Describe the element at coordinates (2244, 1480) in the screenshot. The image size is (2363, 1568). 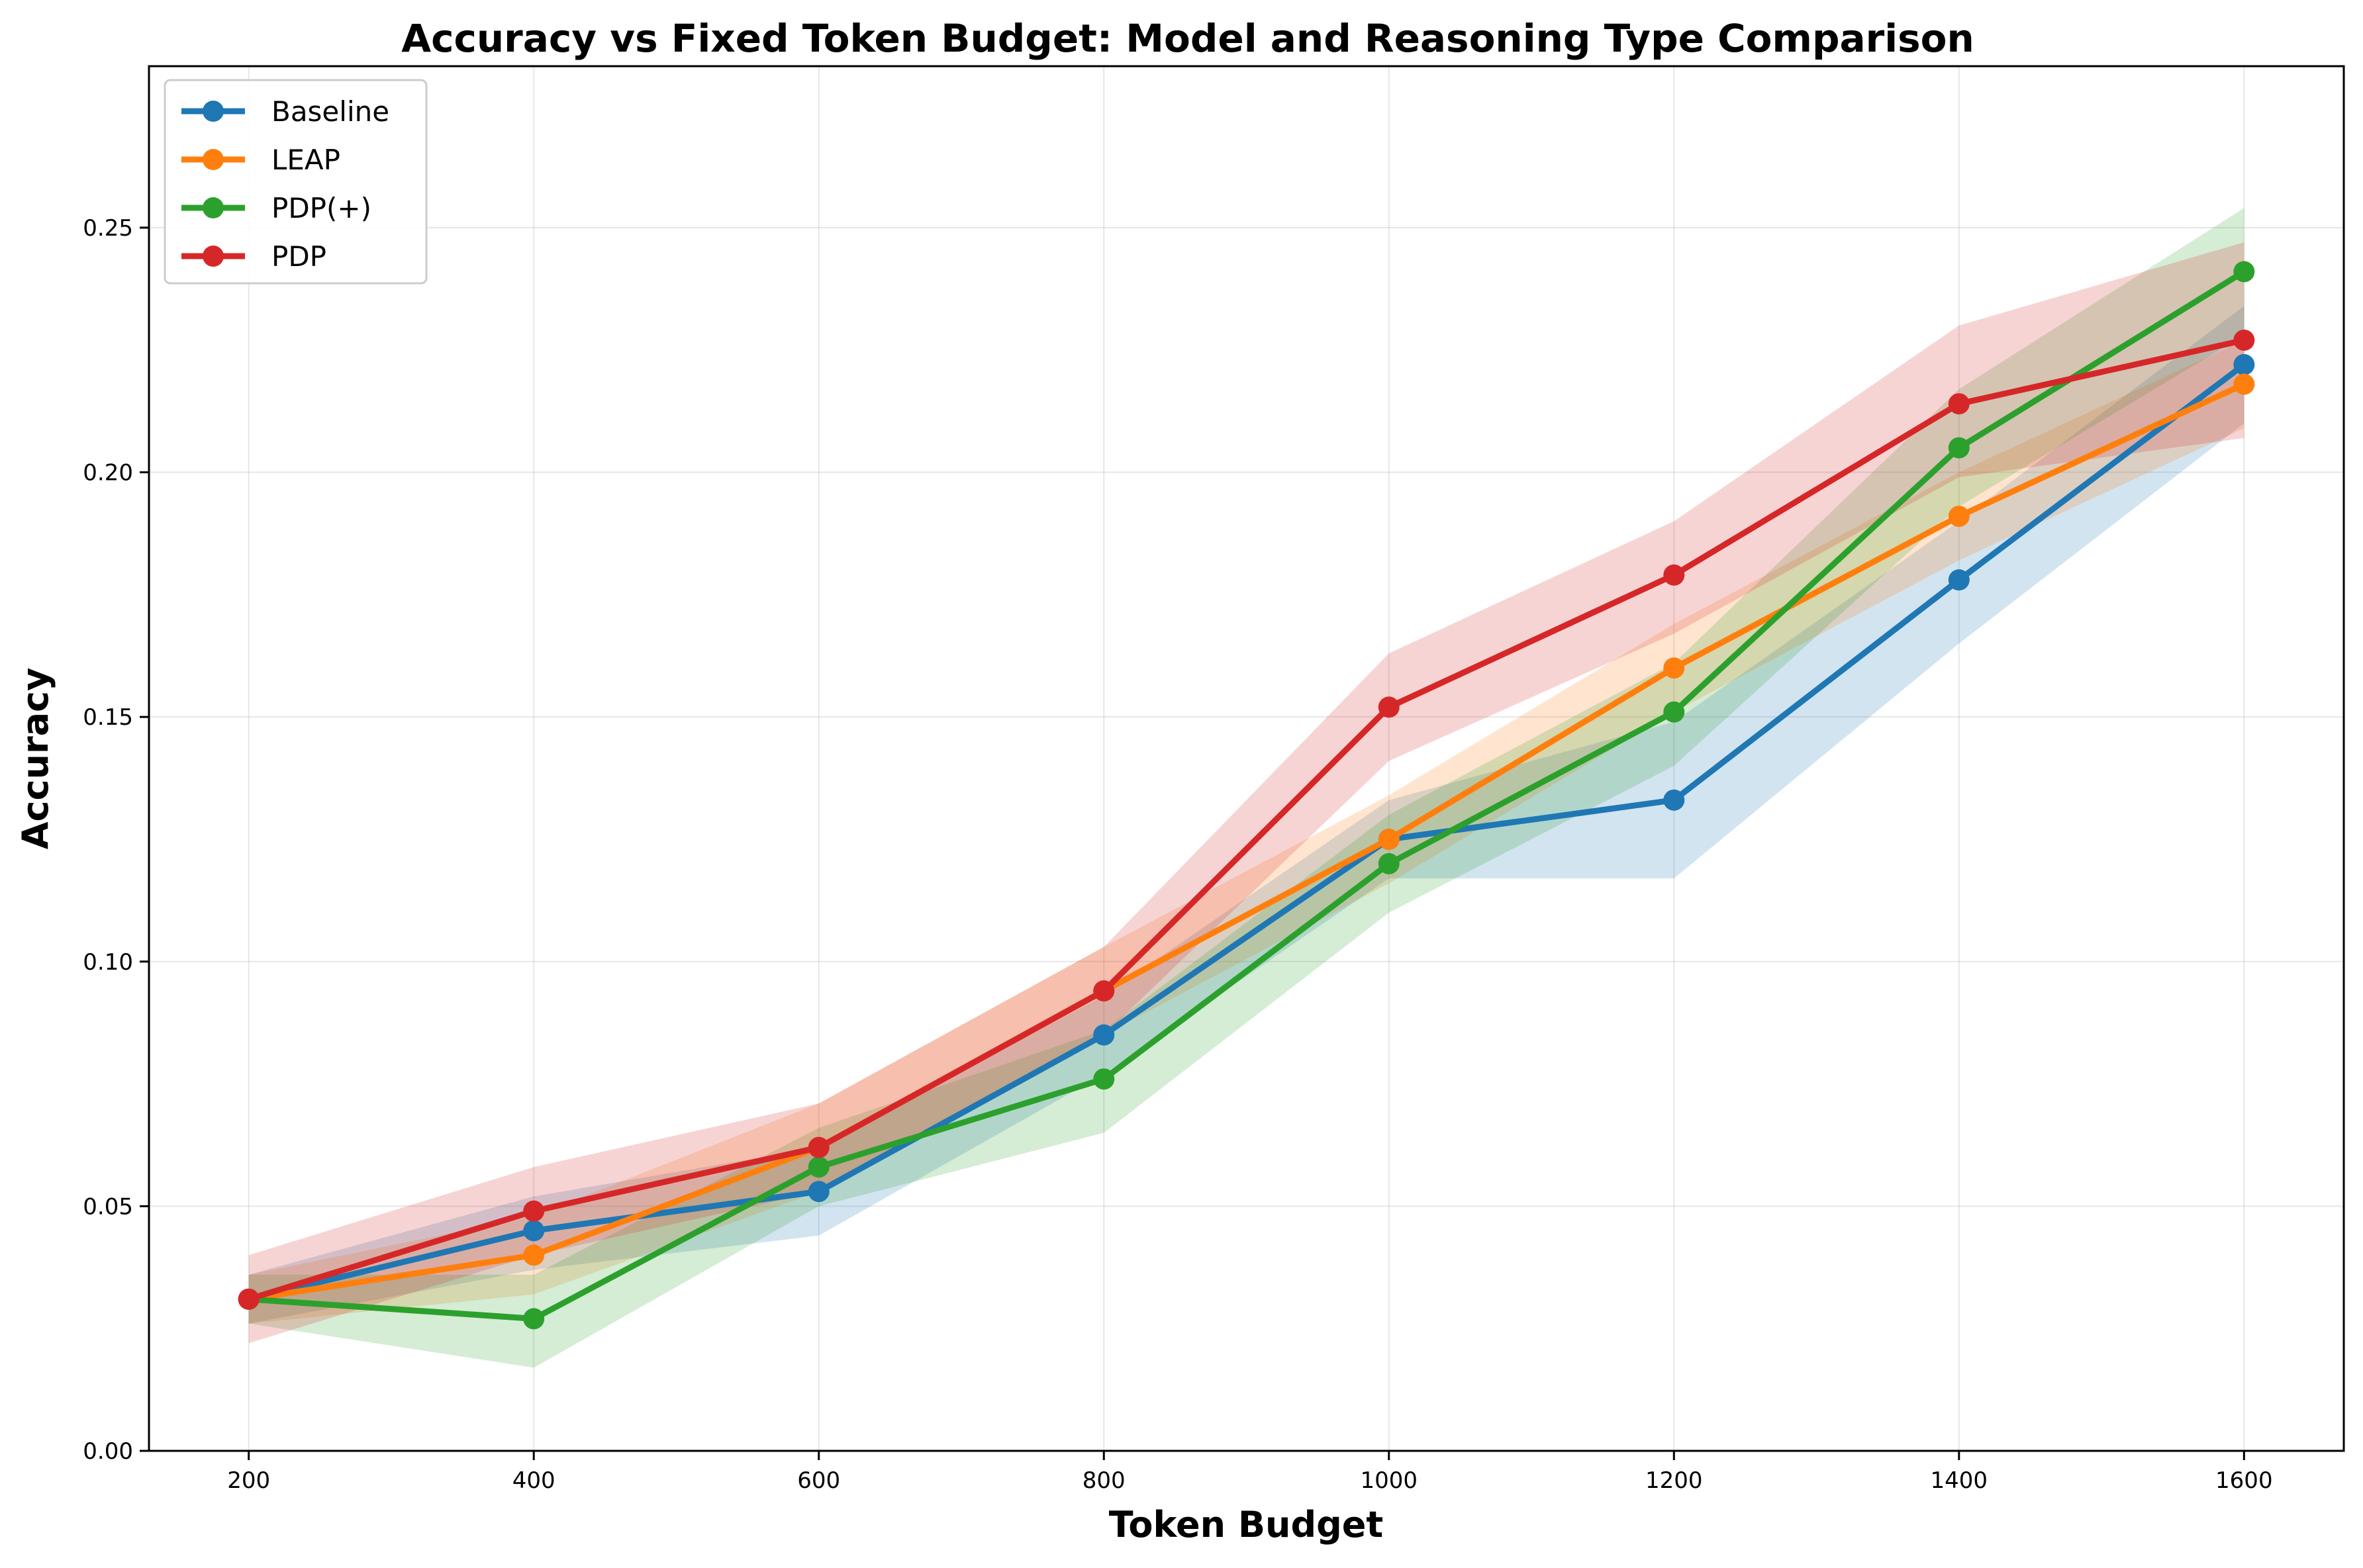
I see `x-tick-label: 1600` at that location.